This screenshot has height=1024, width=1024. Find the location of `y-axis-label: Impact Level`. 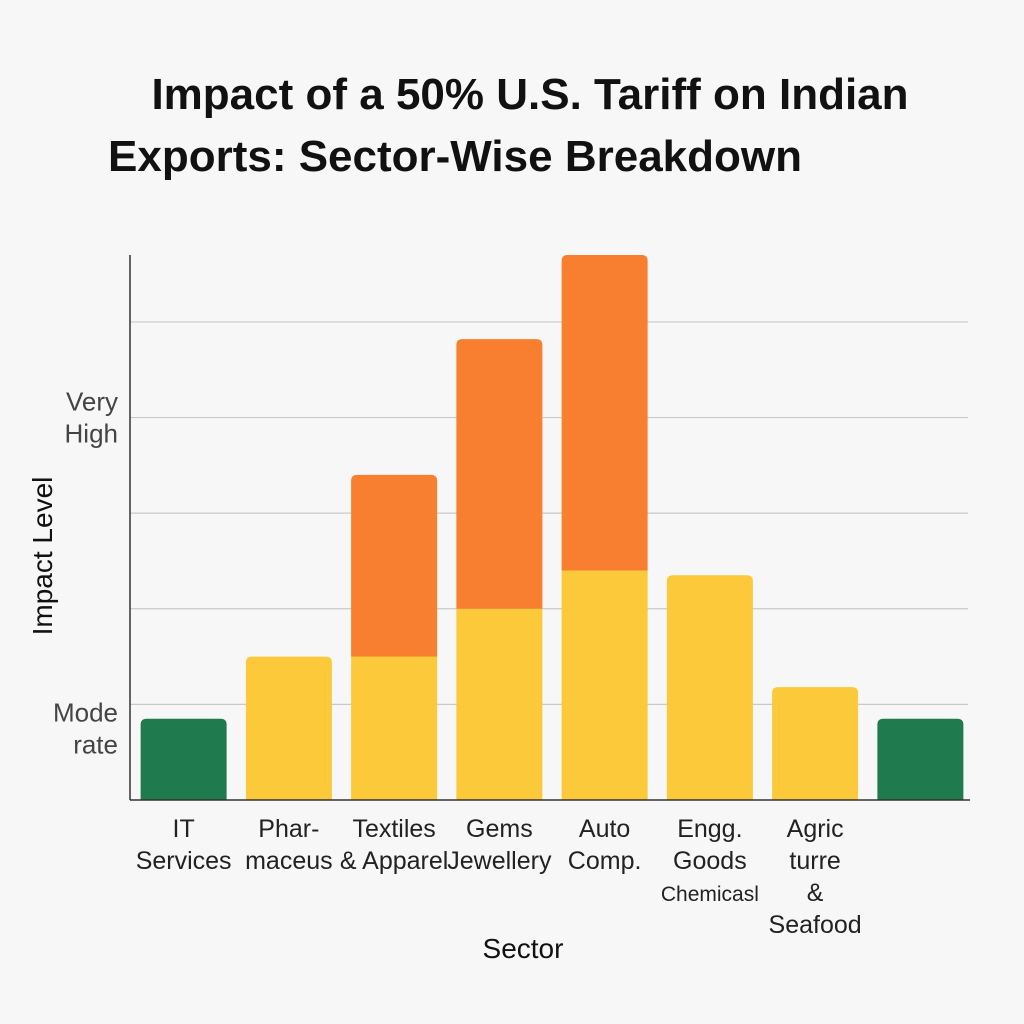

y-axis-label: Impact Level is located at coordinates (42, 556).